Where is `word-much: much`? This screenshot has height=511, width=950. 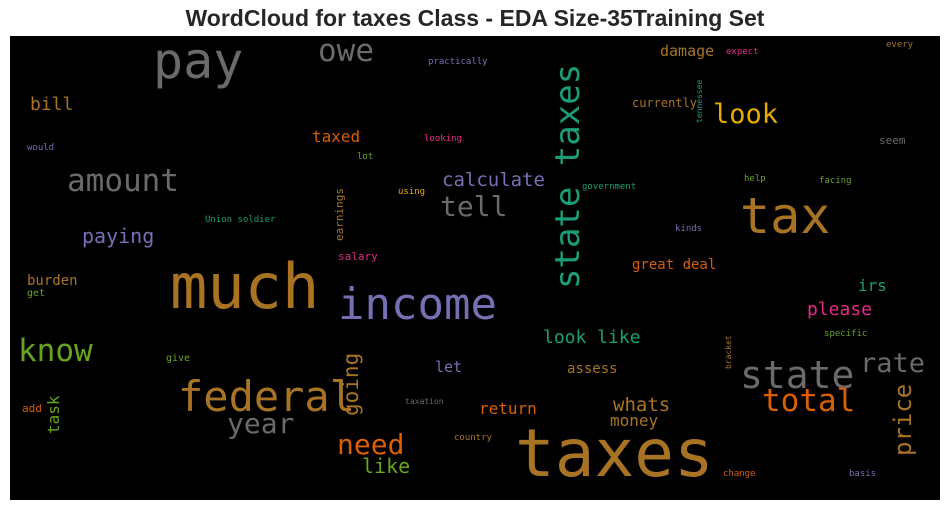 word-much: much is located at coordinates (245, 286).